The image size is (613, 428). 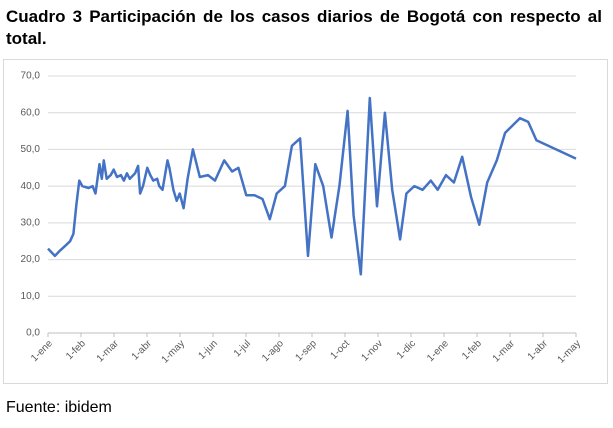 What do you see at coordinates (31, 222) in the screenshot?
I see `y-tick-label: 30,0` at bounding box center [31, 222].